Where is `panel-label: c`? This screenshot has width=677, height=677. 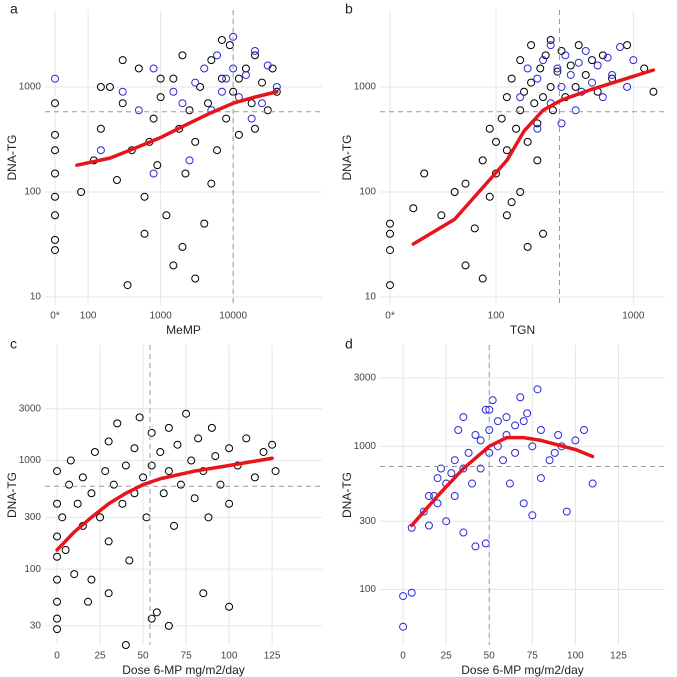 panel-label: c is located at coordinates (13, 344).